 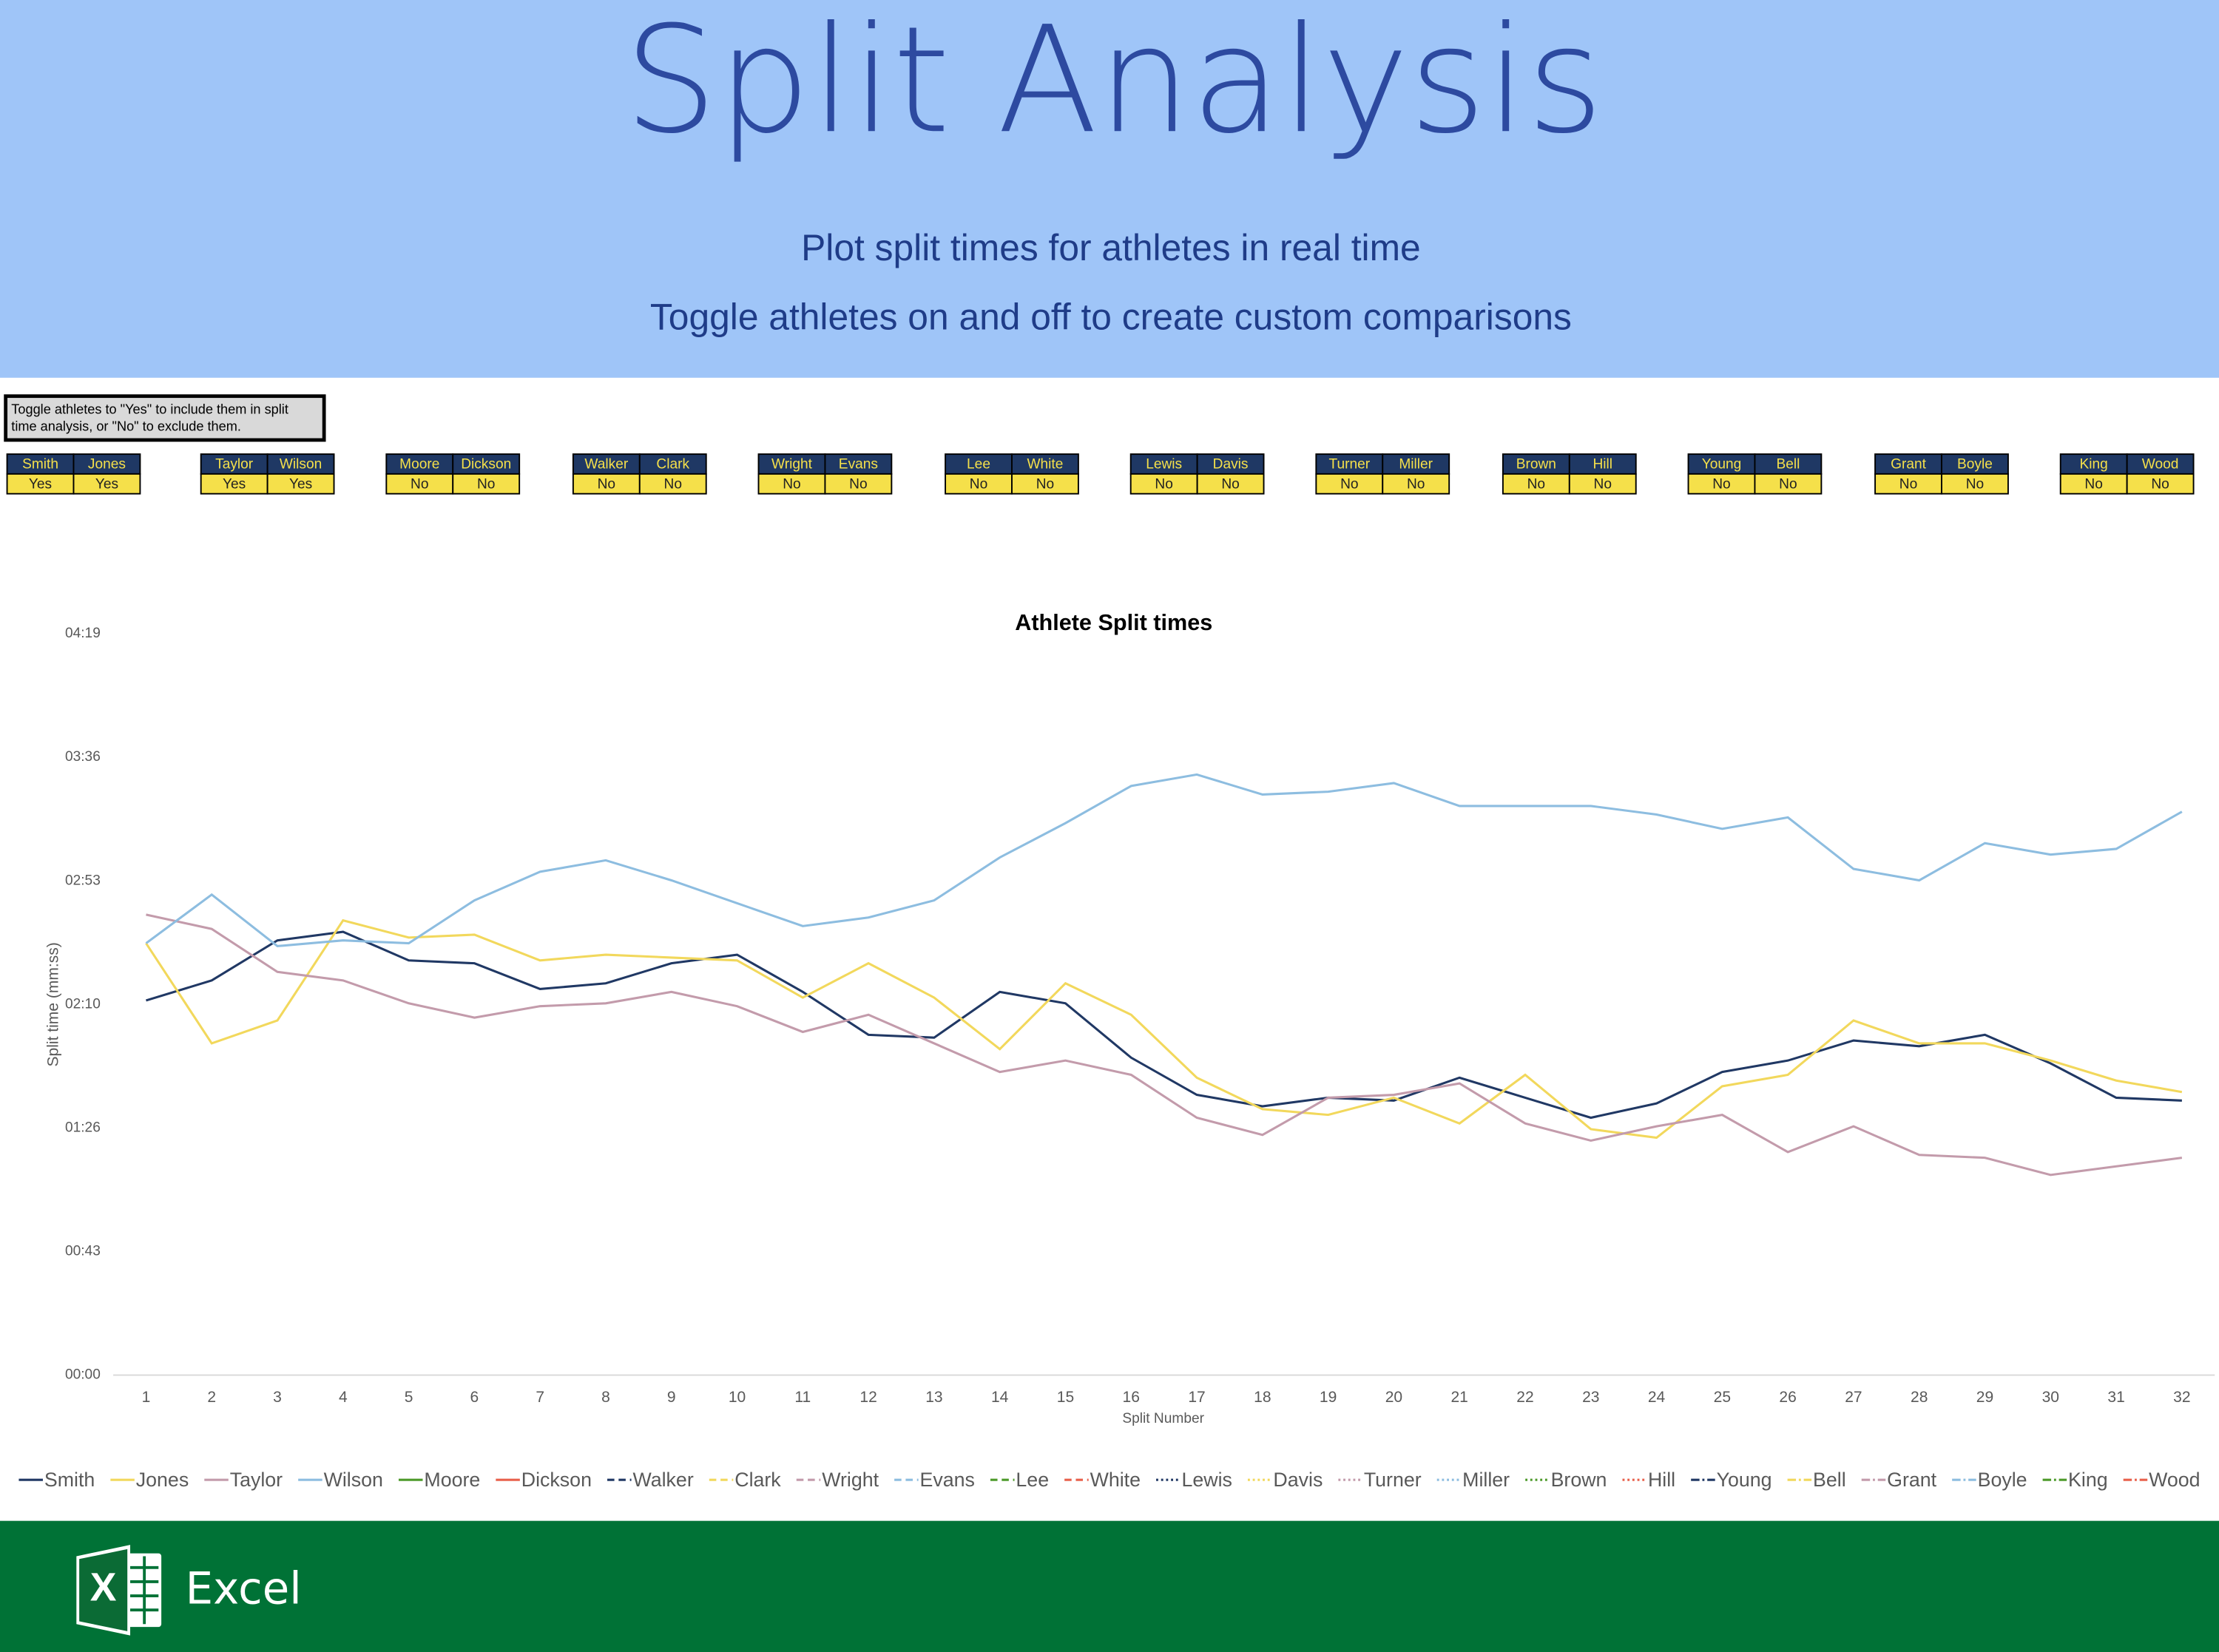 What do you see at coordinates (947, 1480) in the screenshot?
I see `legend-label: Evans` at bounding box center [947, 1480].